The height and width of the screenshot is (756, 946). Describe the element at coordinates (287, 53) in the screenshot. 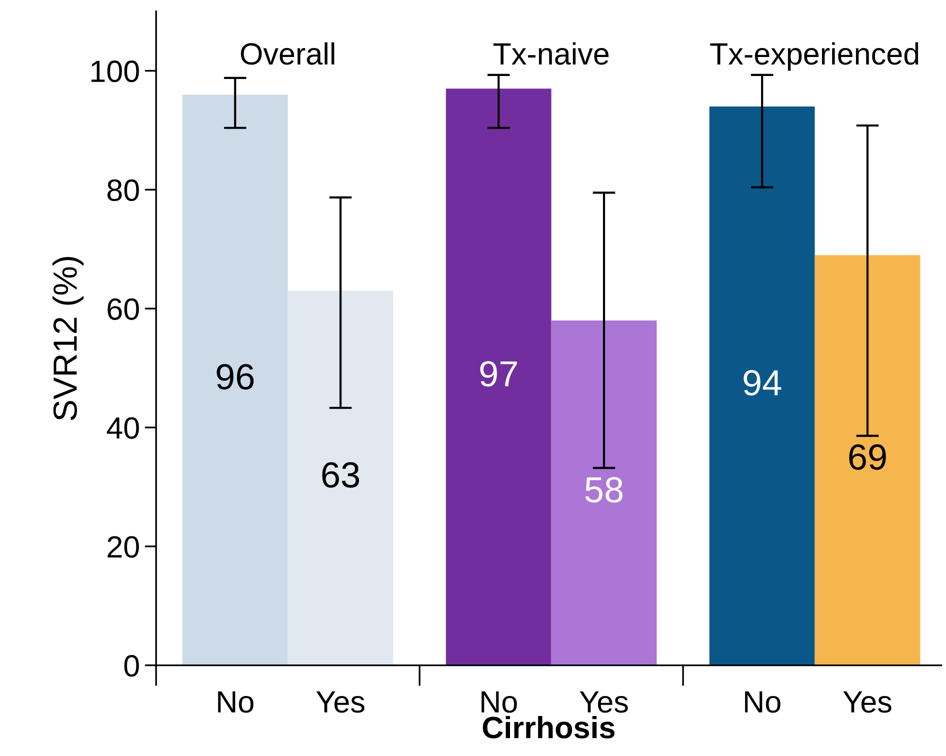

I see `annotation: Overall` at that location.